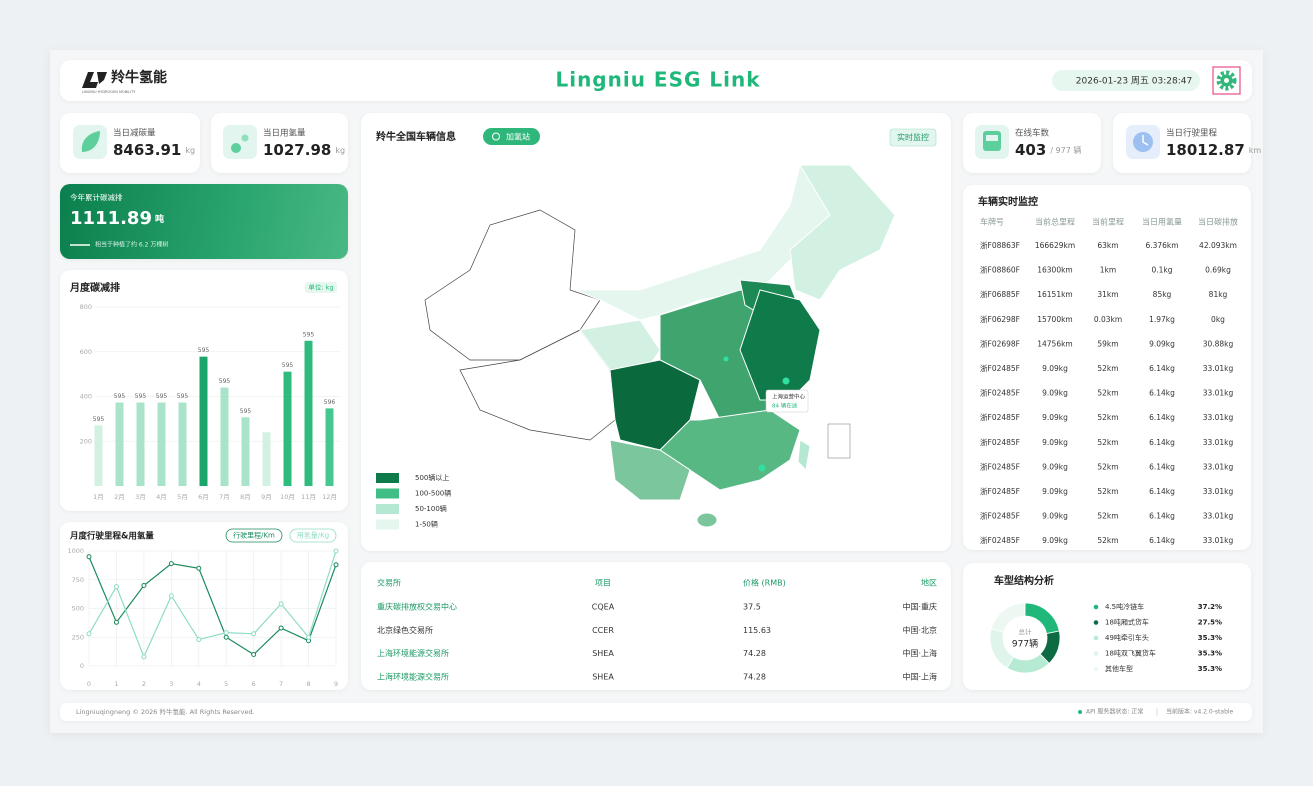  Describe the element at coordinates (603, 653) in the screenshot. I see `table-cell: SHEA` at that location.